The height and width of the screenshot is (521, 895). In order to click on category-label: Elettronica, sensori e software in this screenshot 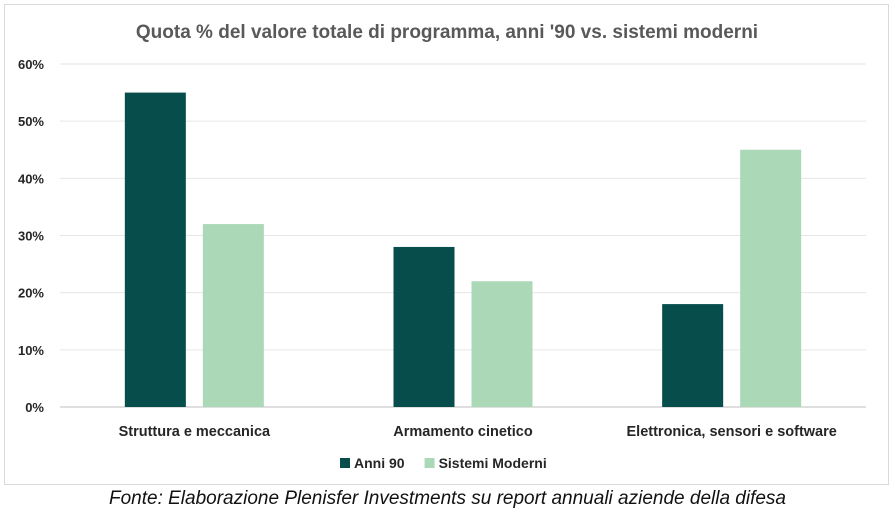, I will do `click(732, 432)`.